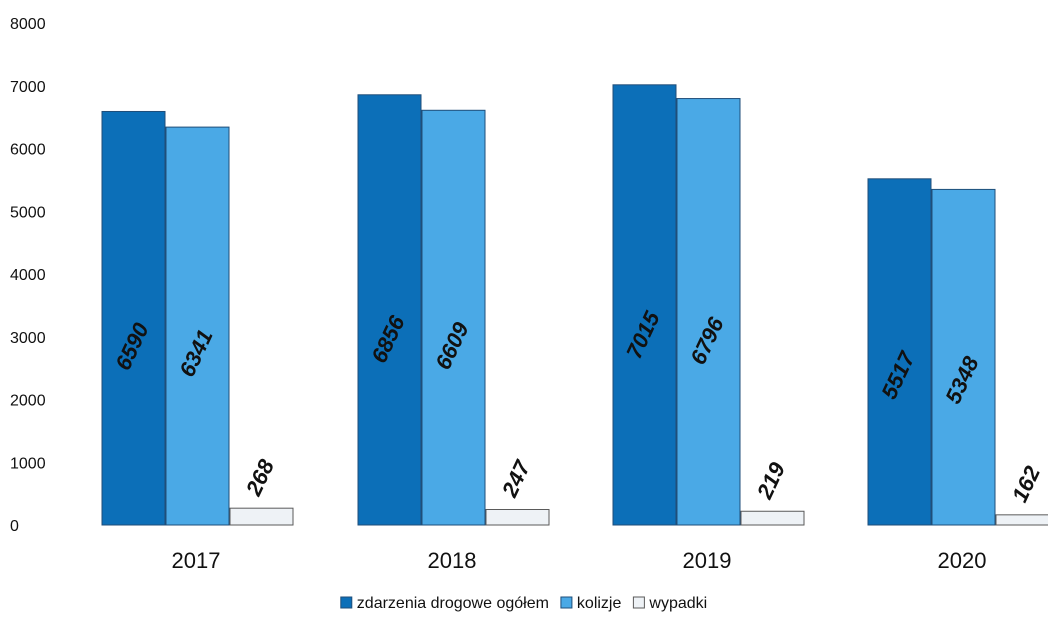 The width and height of the screenshot is (1048, 627). I want to click on legend-label: wypadki, so click(677, 603).